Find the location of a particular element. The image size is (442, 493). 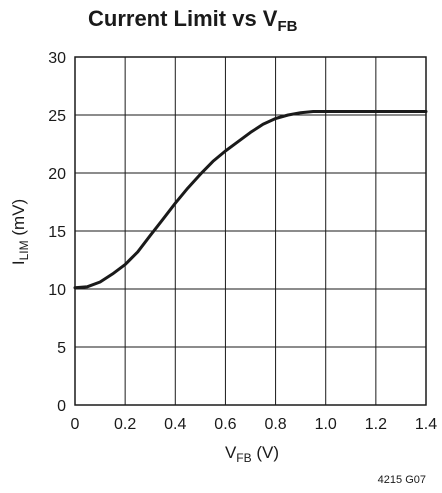

chart-title-main: Current Limit vs V is located at coordinates (183, 18).